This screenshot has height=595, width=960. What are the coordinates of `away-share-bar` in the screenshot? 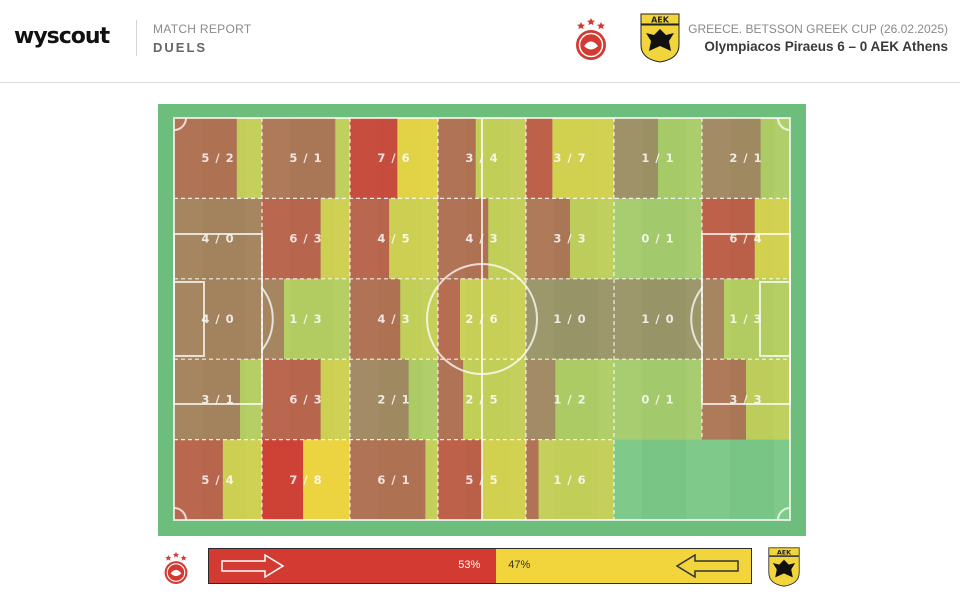 It's located at (623, 566).